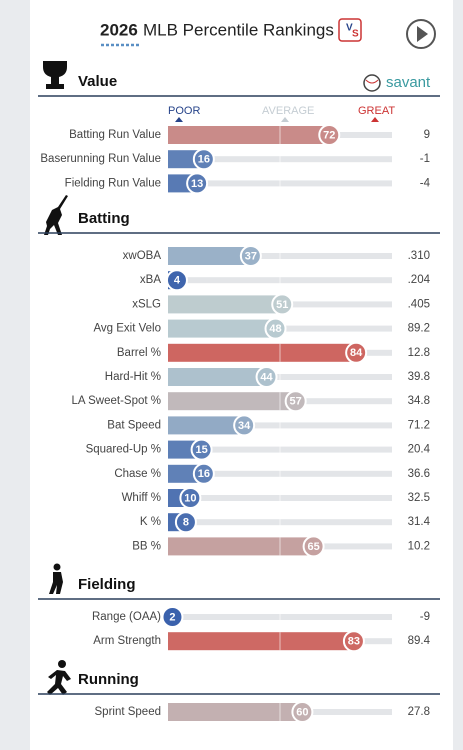 This screenshot has width=463, height=750. I want to click on stat-value: 12.8, so click(419, 353).